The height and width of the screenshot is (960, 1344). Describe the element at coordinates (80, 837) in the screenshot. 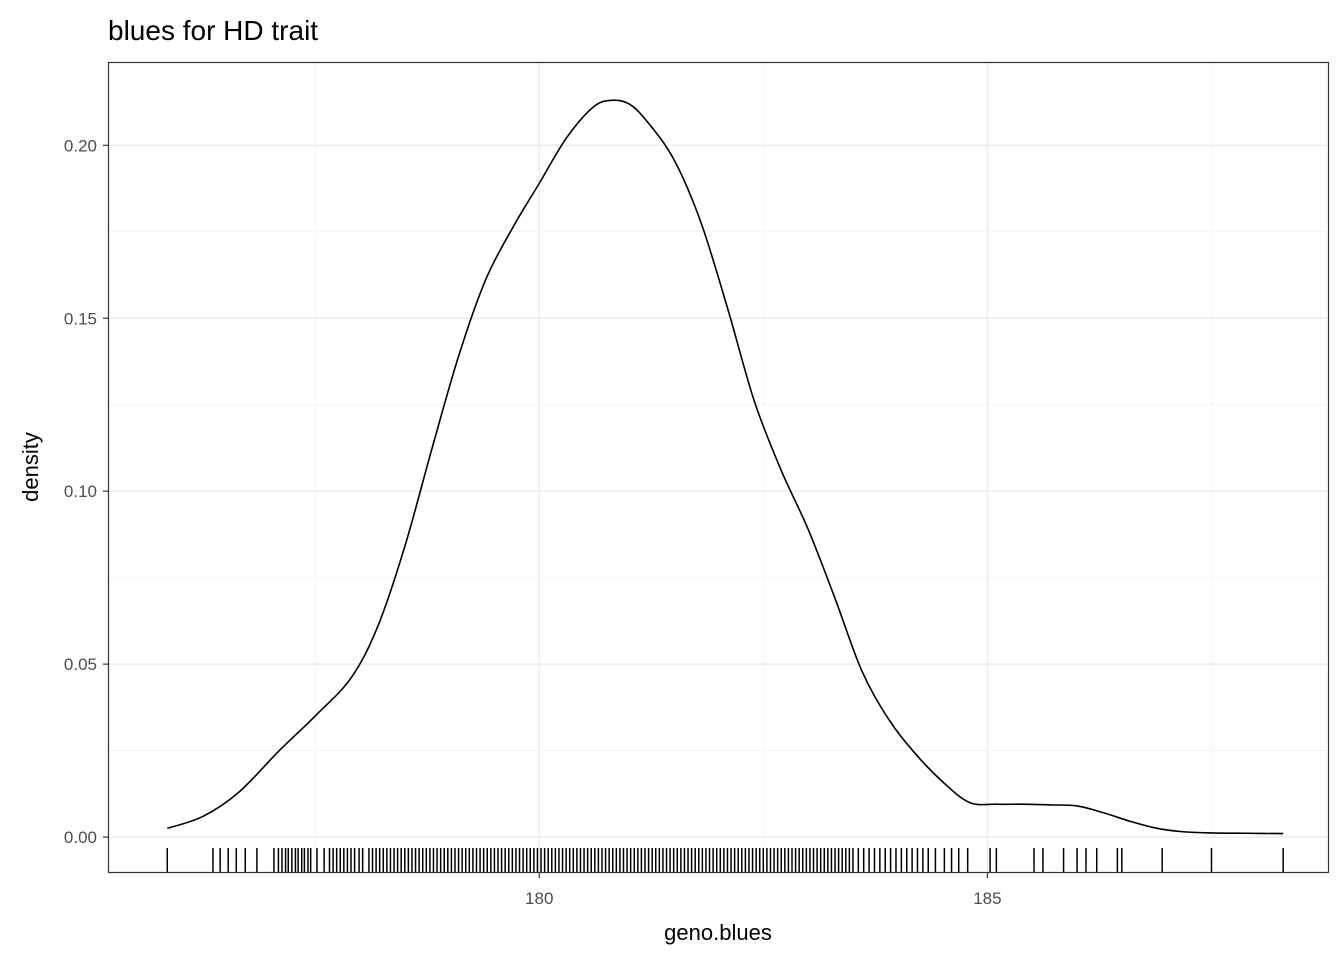

I see `y-tick-label: 0.00` at that location.